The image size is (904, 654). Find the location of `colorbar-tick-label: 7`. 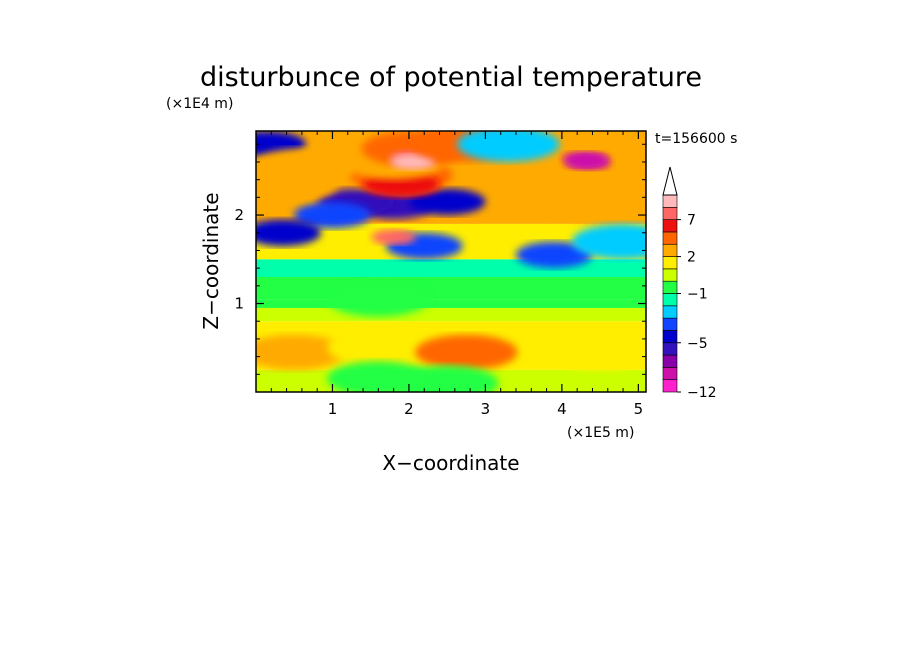

colorbar-tick-label: 7 is located at coordinates (691, 221).